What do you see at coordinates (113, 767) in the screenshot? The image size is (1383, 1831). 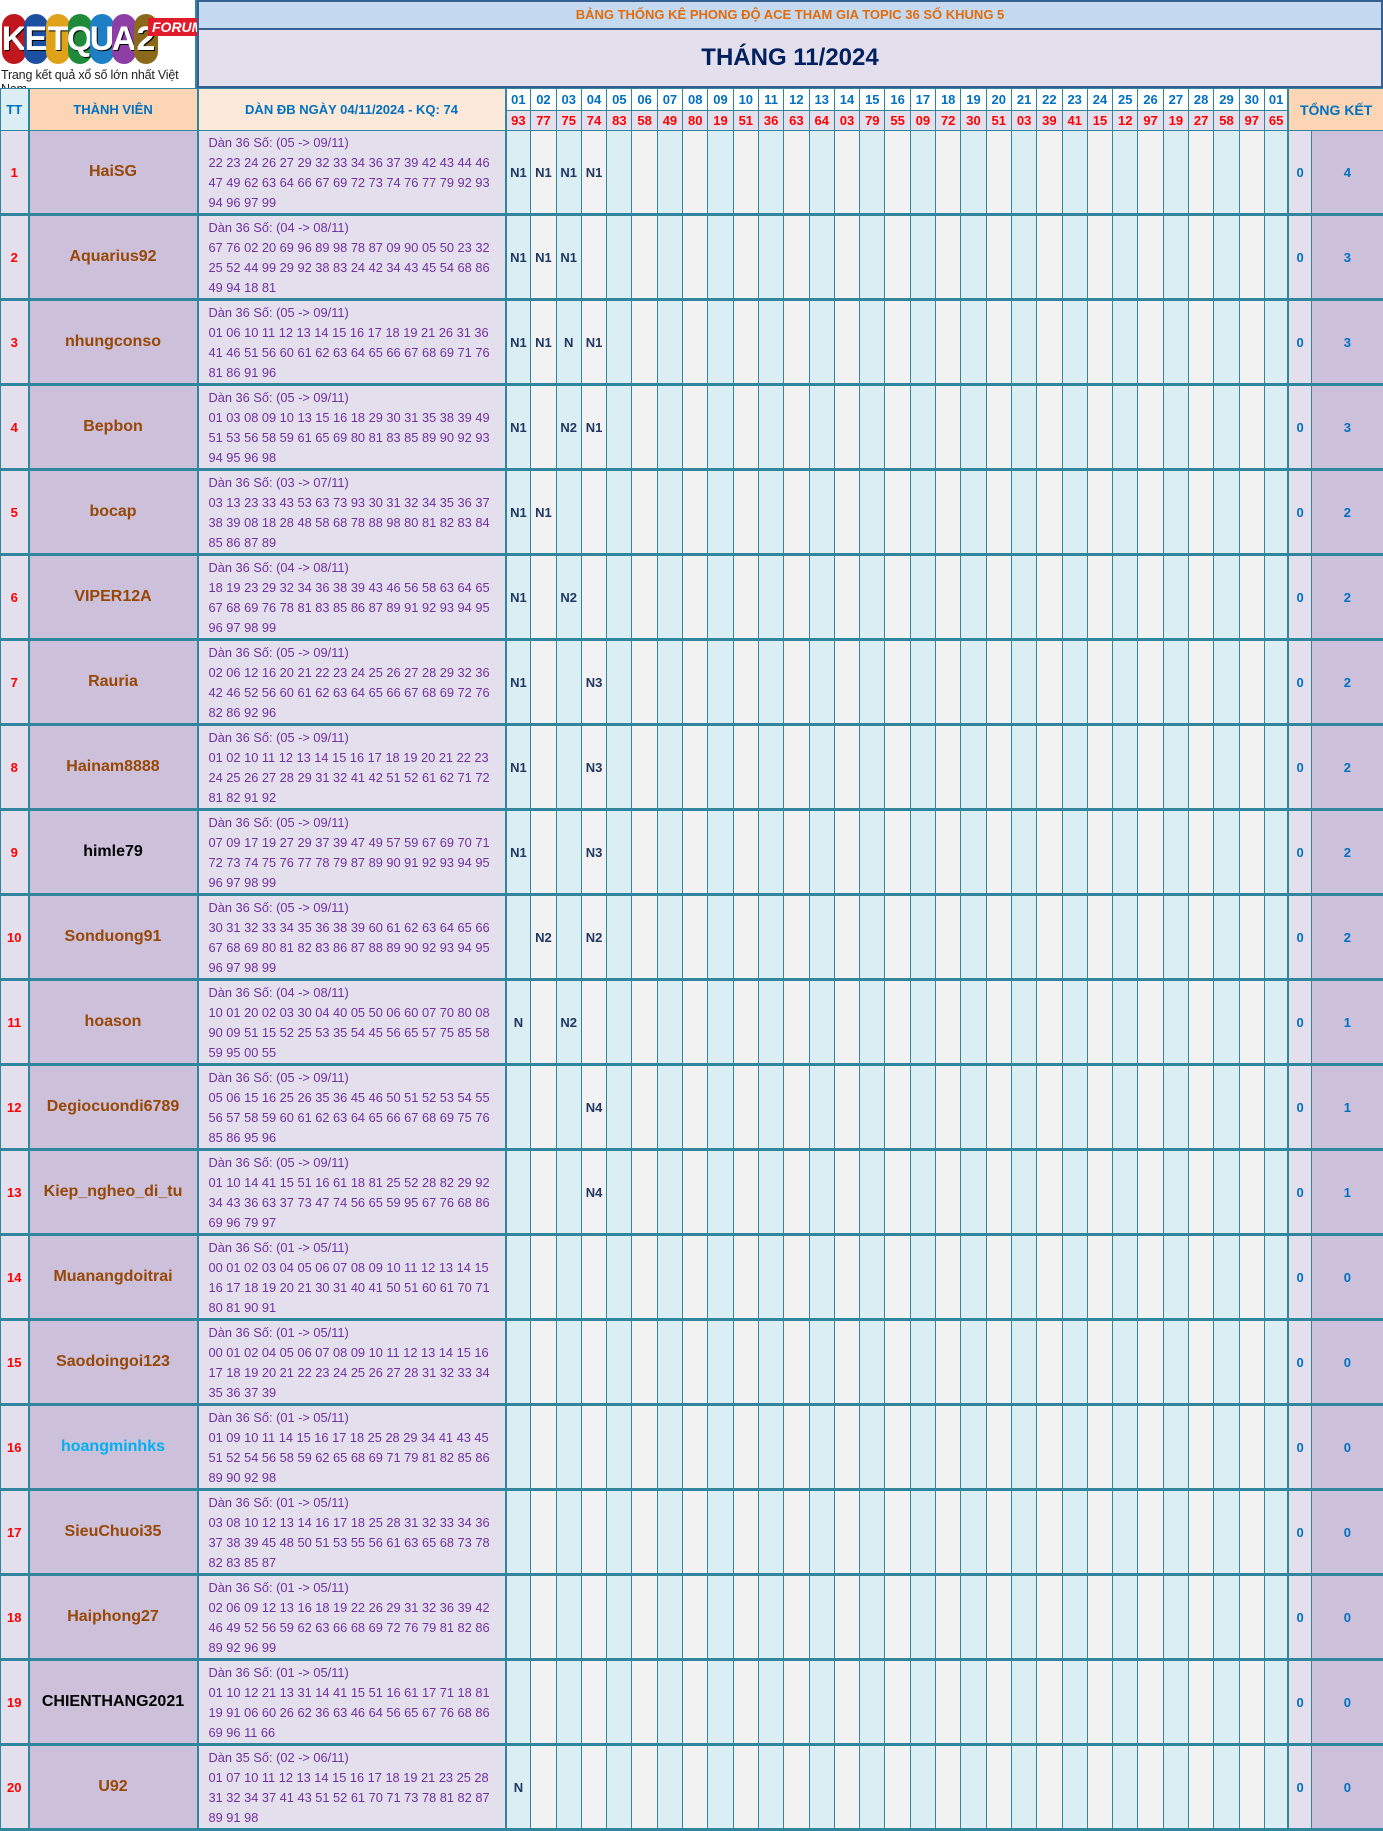 I see `member-name: Hainam8888` at bounding box center [113, 767].